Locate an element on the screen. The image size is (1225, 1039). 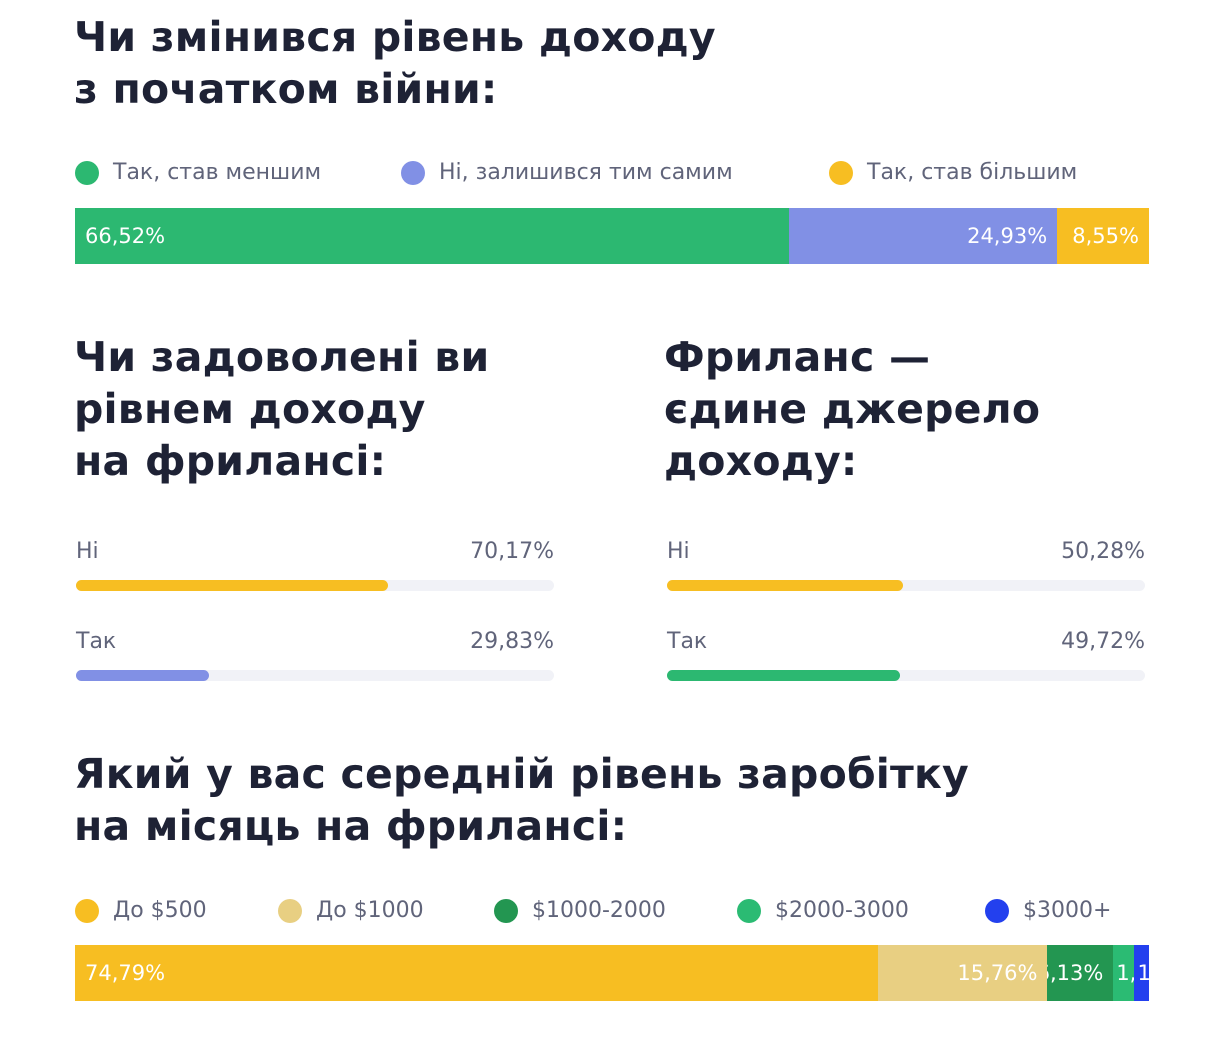
legend-label: До $500 is located at coordinates (160, 910).